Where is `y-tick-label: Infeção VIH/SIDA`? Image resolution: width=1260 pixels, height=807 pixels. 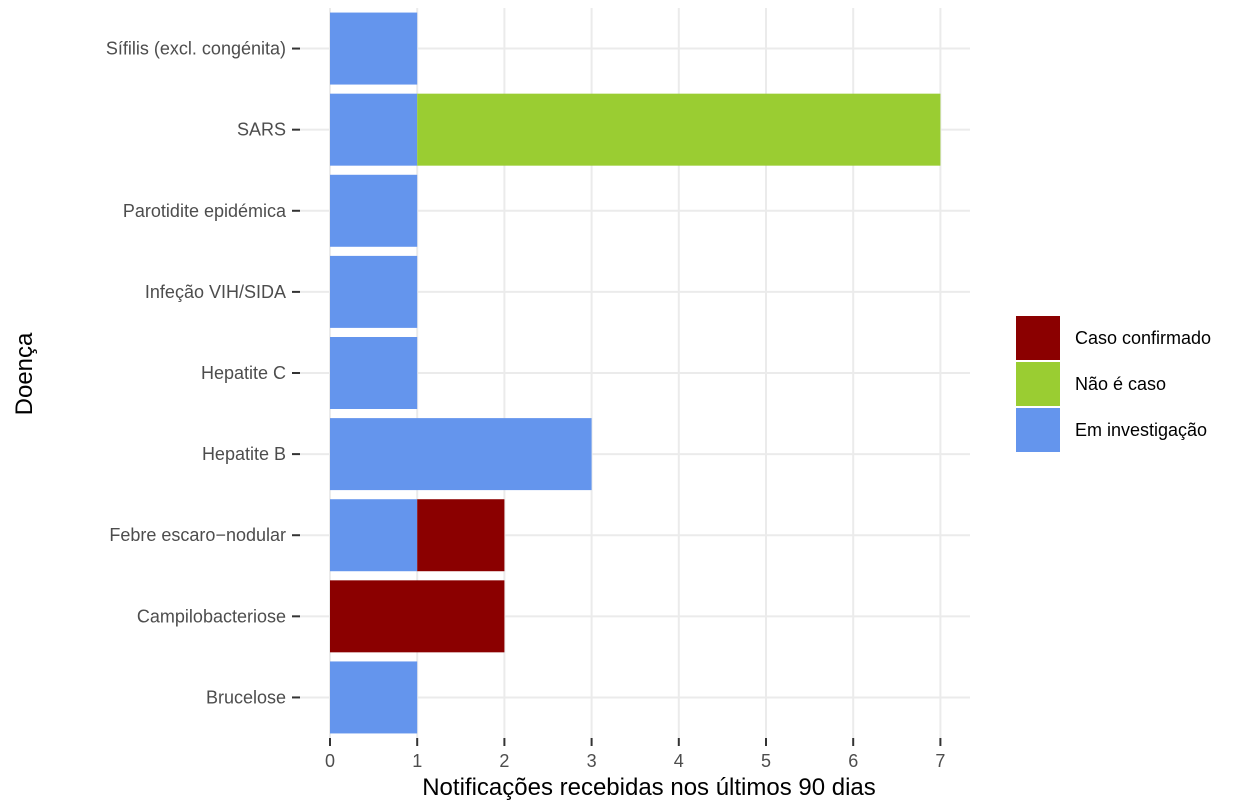
y-tick-label: Infeção VIH/SIDA is located at coordinates (215, 292).